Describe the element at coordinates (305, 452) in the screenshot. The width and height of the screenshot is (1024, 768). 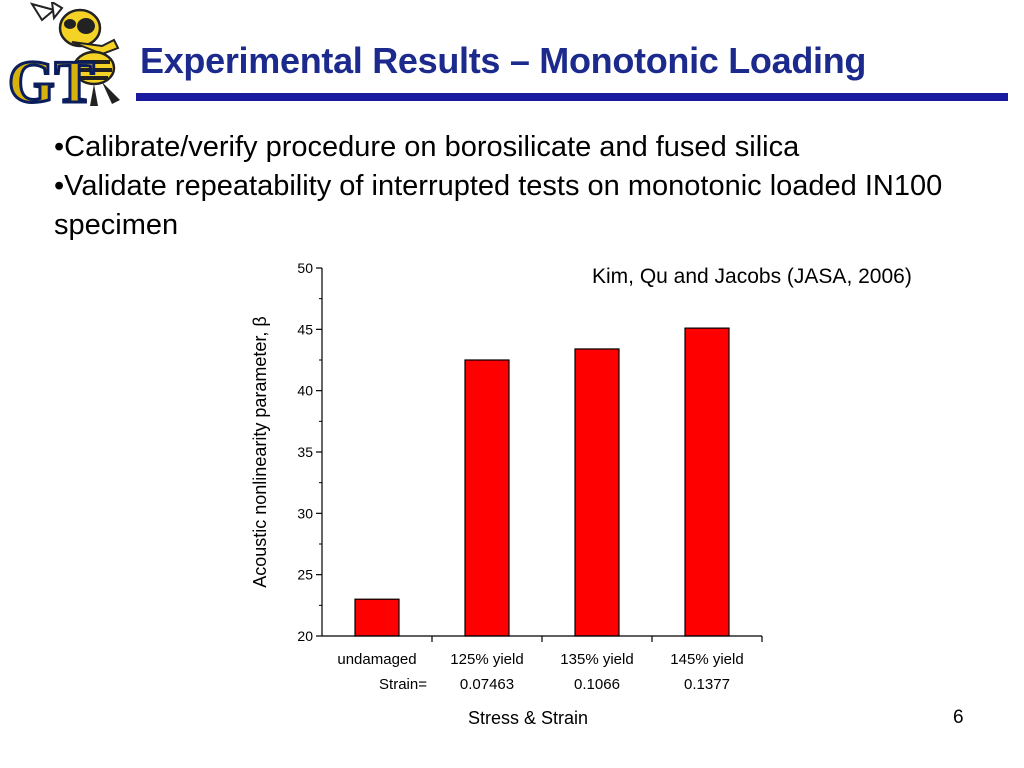
I see `y-tick-label: 35` at that location.